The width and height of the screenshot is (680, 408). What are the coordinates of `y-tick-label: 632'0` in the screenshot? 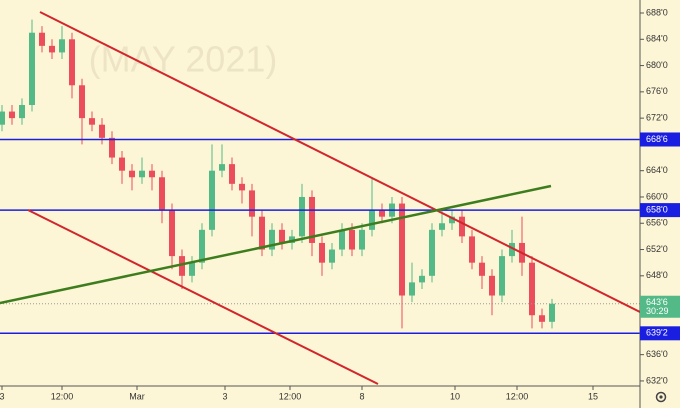 It's located at (657, 380).